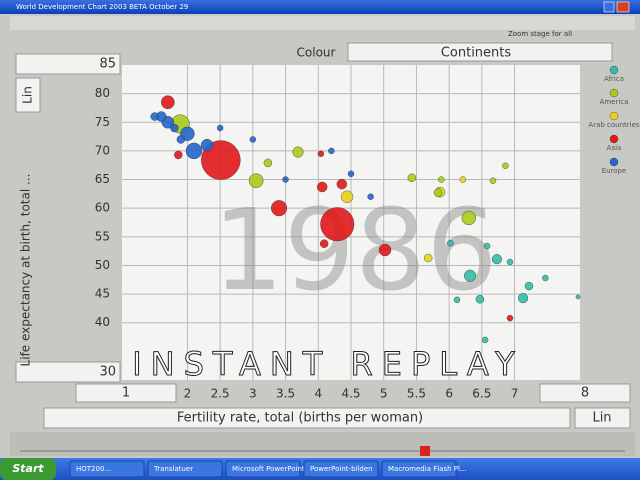 The image size is (640, 480). What do you see at coordinates (102, 236) in the screenshot?
I see `y-tick-label: 55` at bounding box center [102, 236].